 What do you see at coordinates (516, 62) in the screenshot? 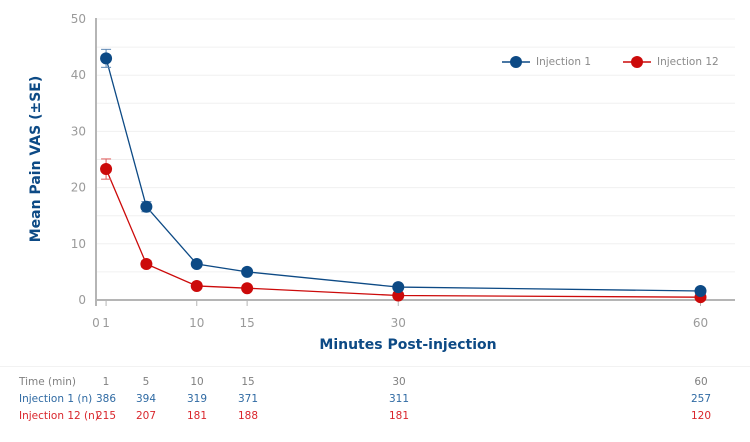
I see `legend-marker-blue-icon` at bounding box center [516, 62].